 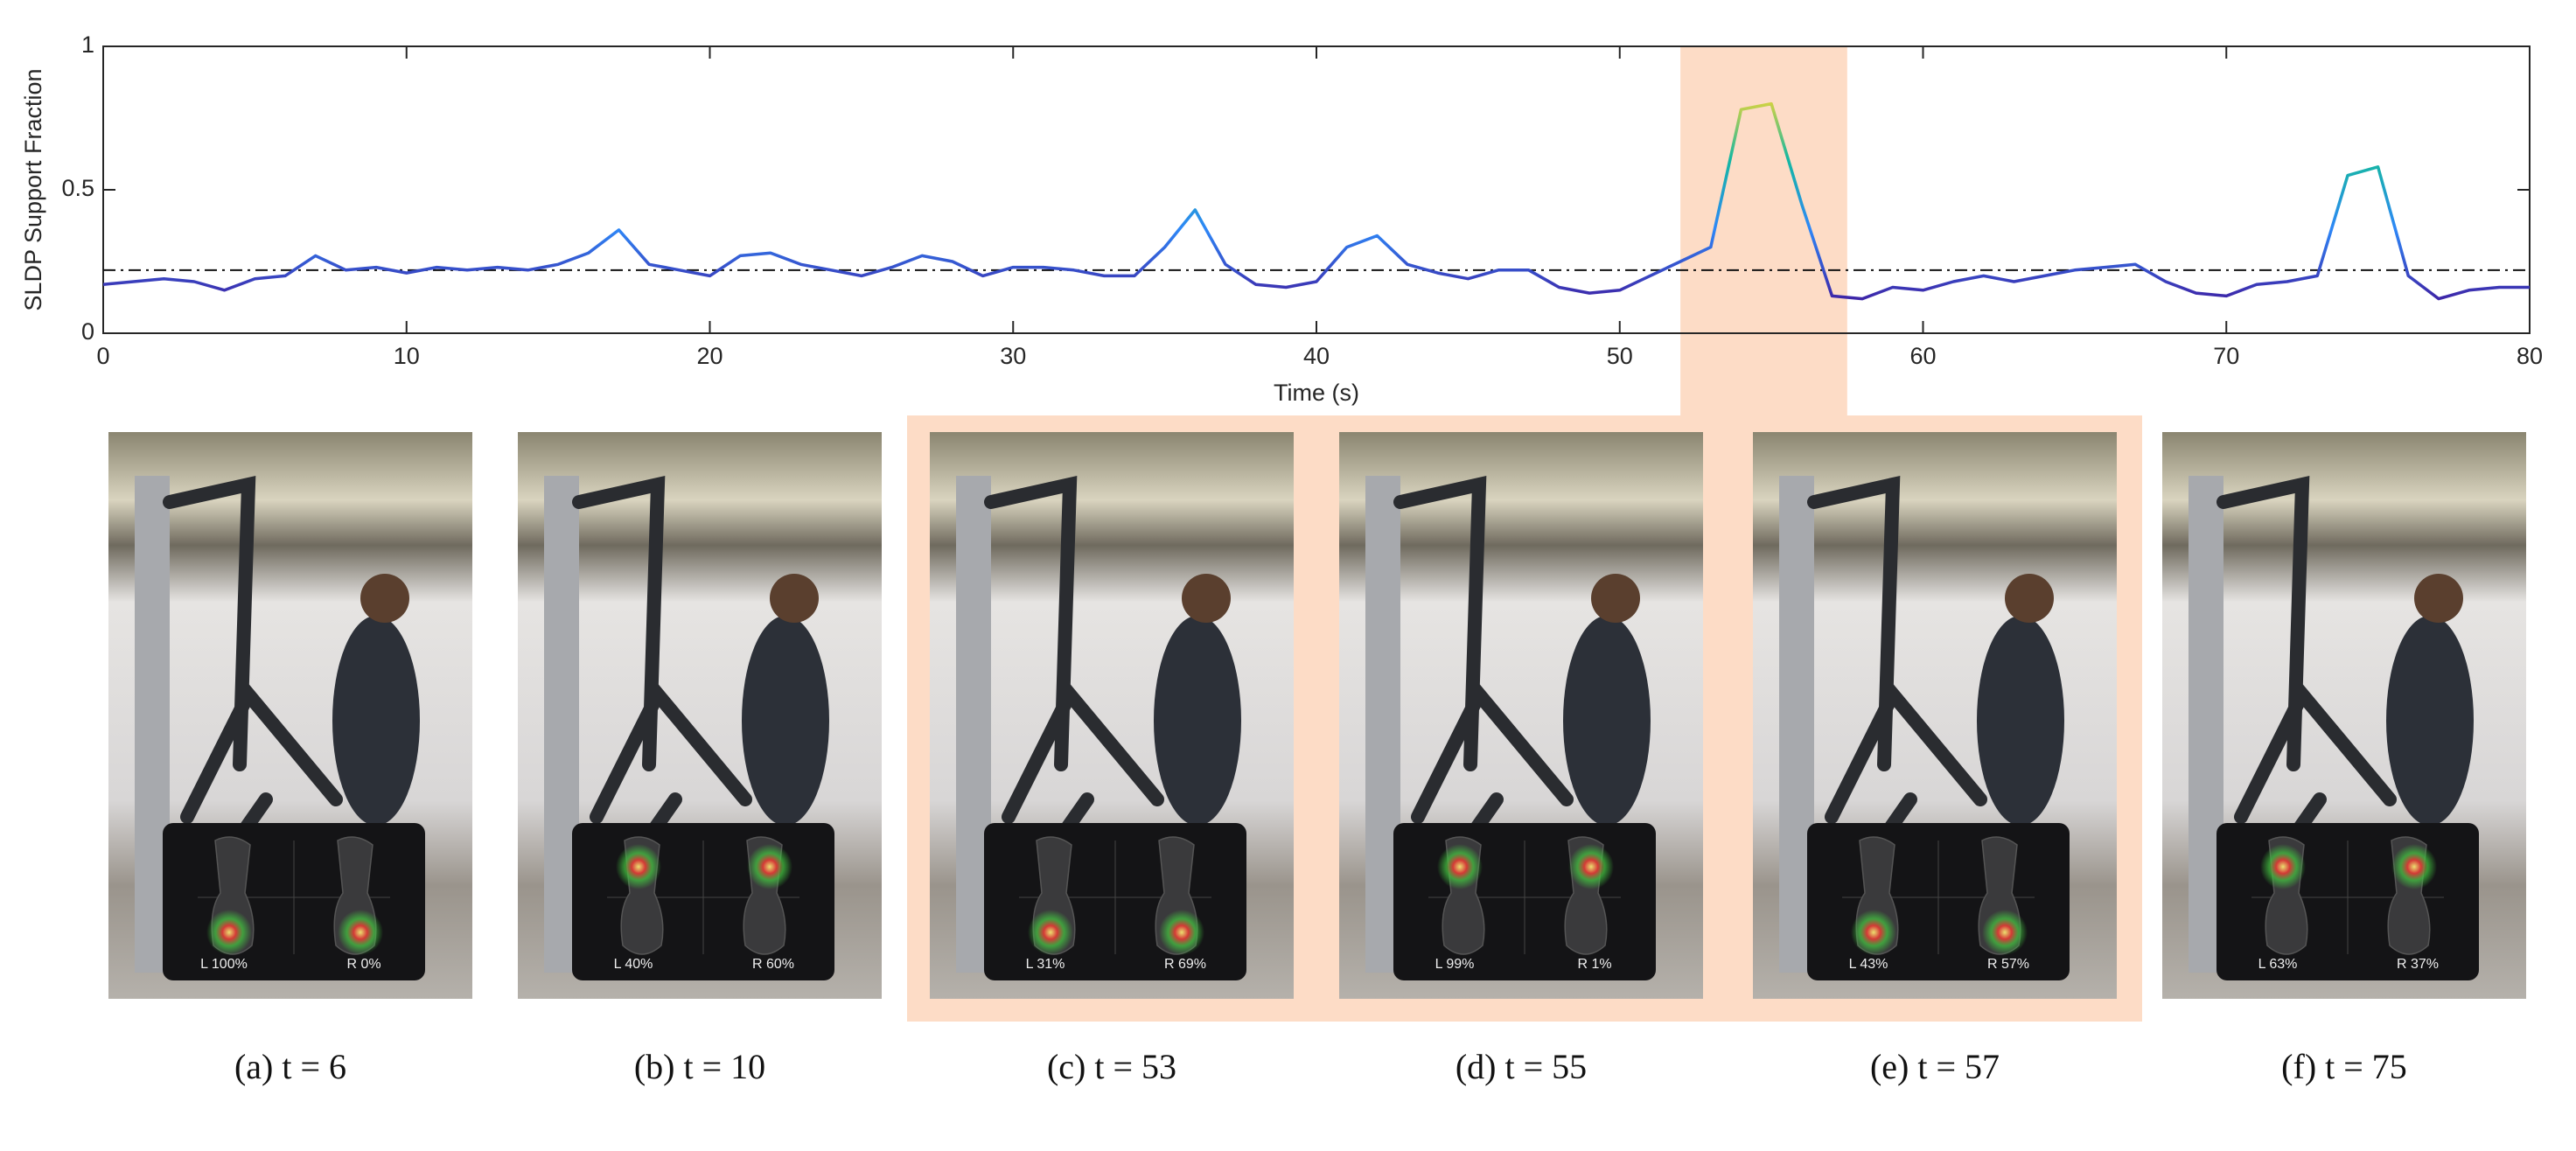 What do you see at coordinates (1620, 356) in the screenshot?
I see `x-tick-label: 50` at bounding box center [1620, 356].